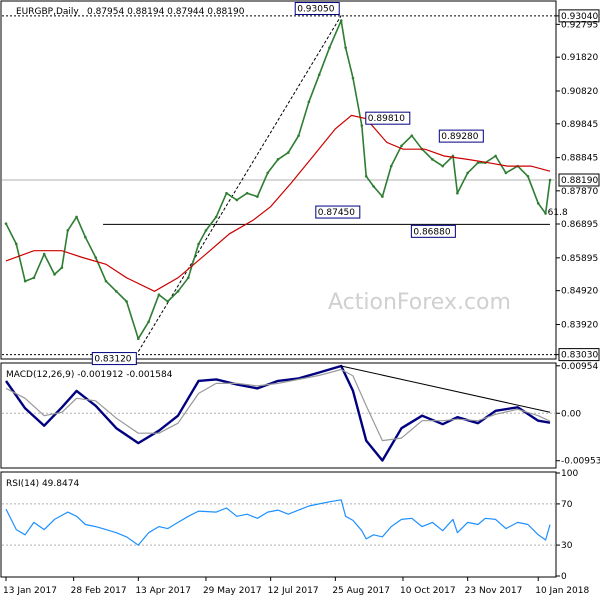 The width and height of the screenshot is (600, 604). What do you see at coordinates (579, 225) in the screenshot?
I see `price-axis-tick-label: 0.86895` at bounding box center [579, 225].